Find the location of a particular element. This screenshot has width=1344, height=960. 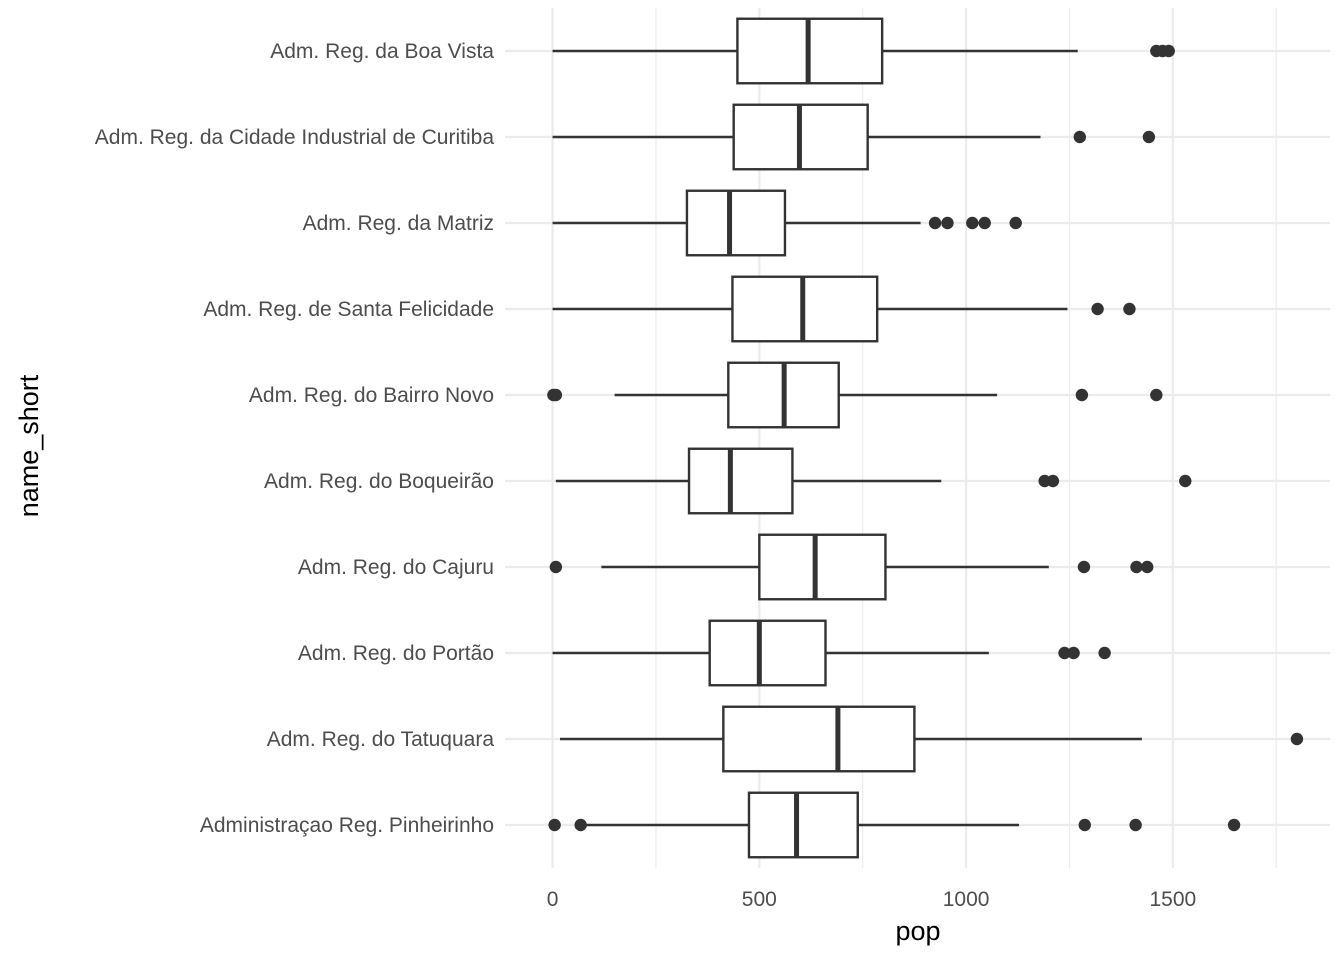

x-tick-label: 500 is located at coordinates (759, 899).